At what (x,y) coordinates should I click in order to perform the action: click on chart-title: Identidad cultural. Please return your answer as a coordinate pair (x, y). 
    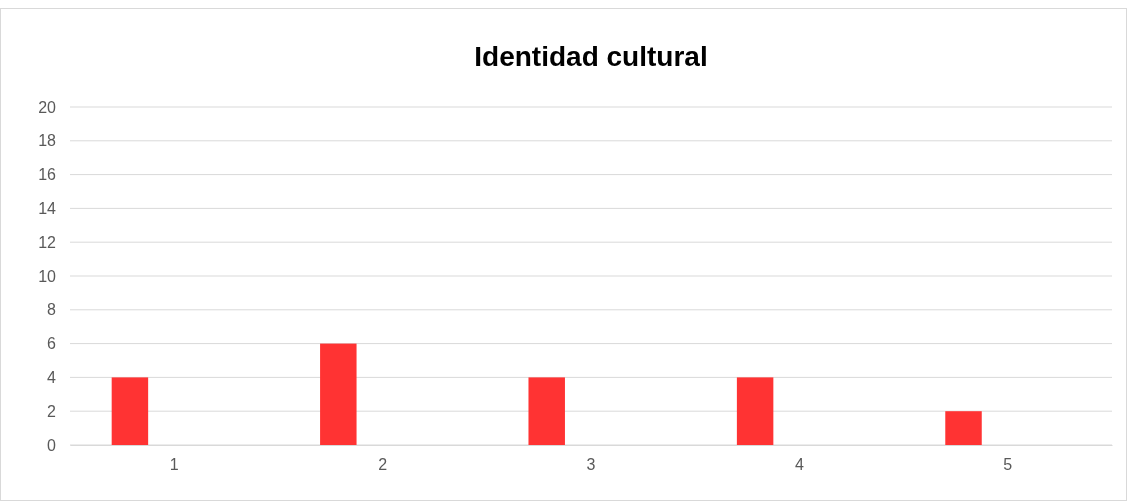
    Looking at the image, I should click on (591, 56).